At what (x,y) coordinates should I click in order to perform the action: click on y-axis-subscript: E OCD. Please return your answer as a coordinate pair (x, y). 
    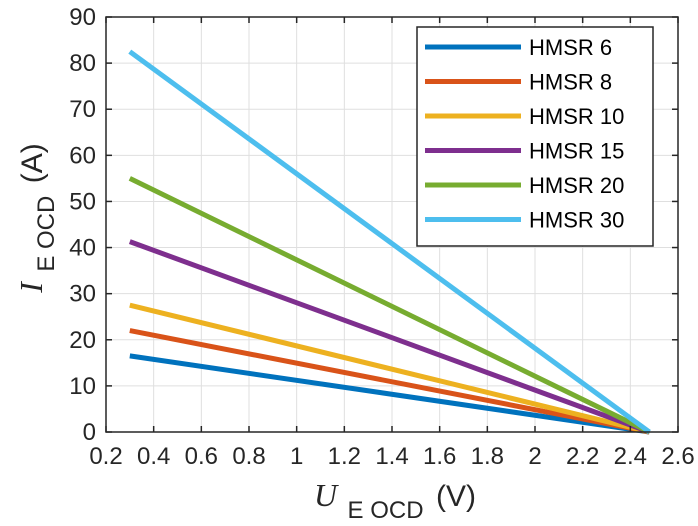
    Looking at the image, I should click on (46, 234).